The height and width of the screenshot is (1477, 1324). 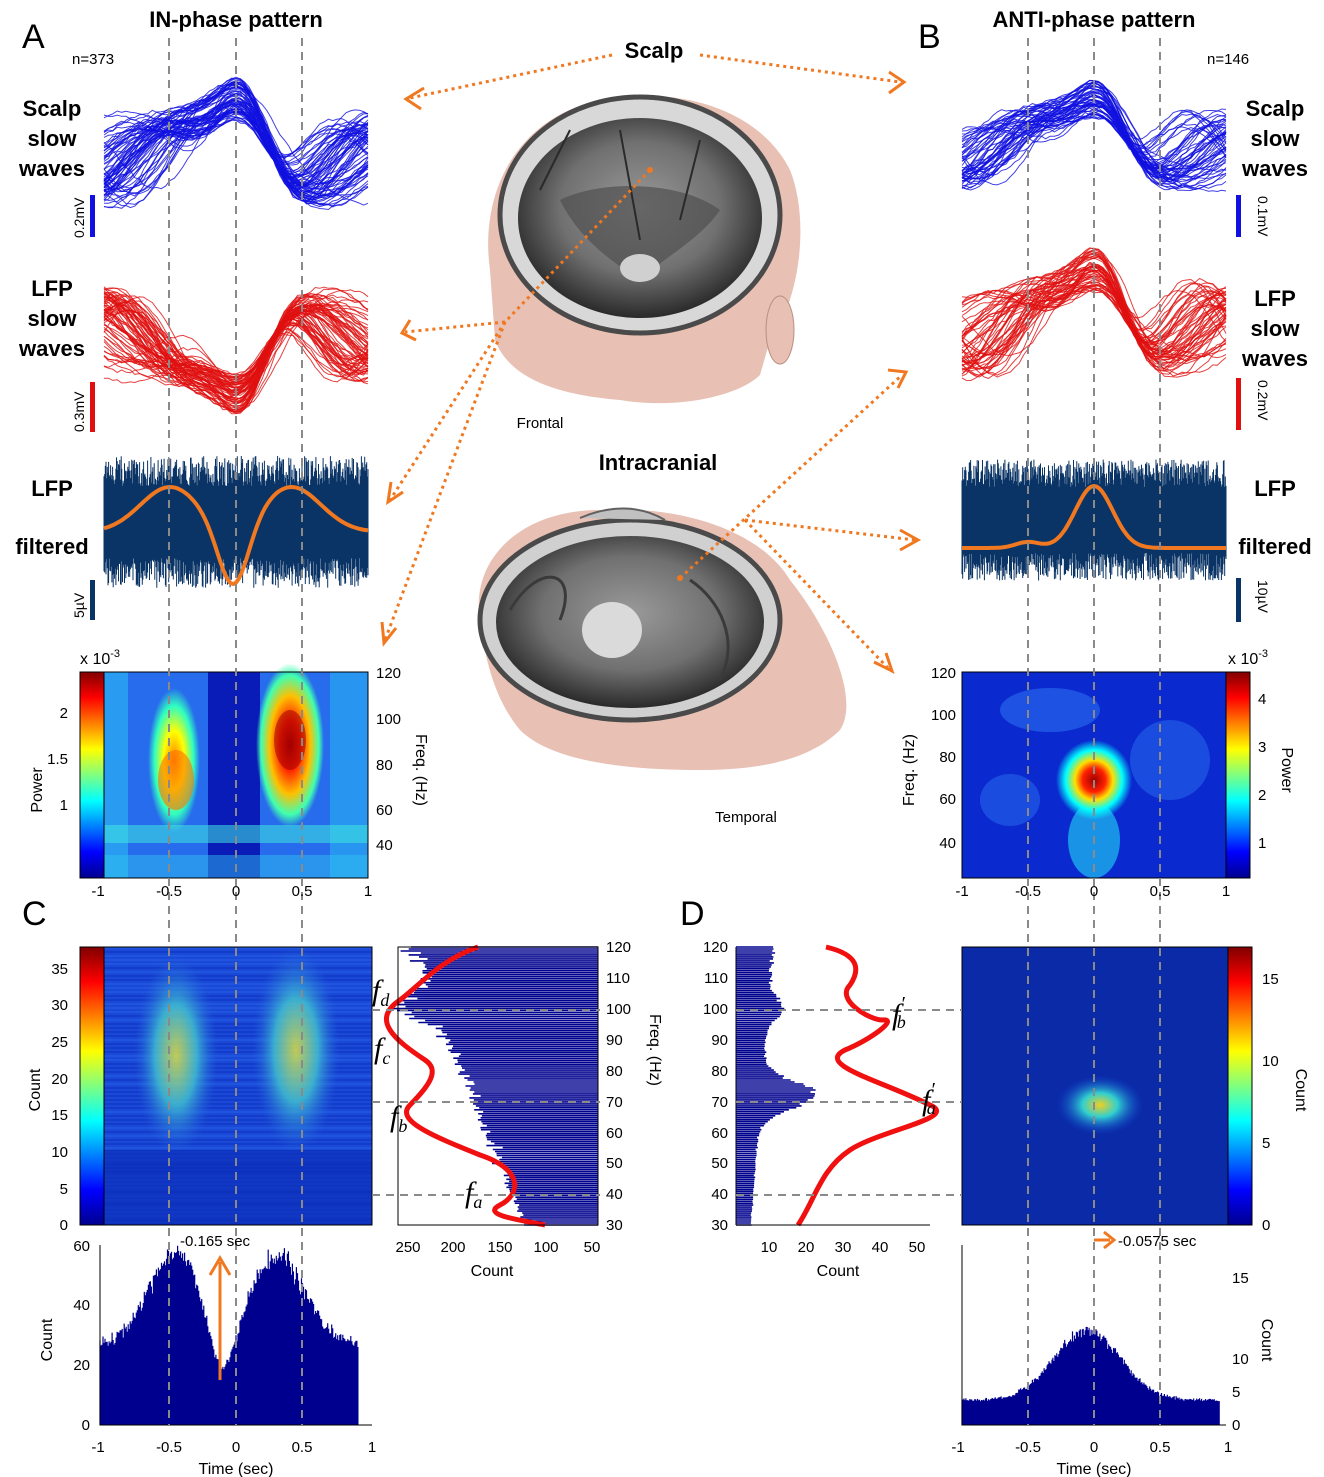 What do you see at coordinates (1095, 1086) in the screenshot?
I see `heatmap-d` at bounding box center [1095, 1086].